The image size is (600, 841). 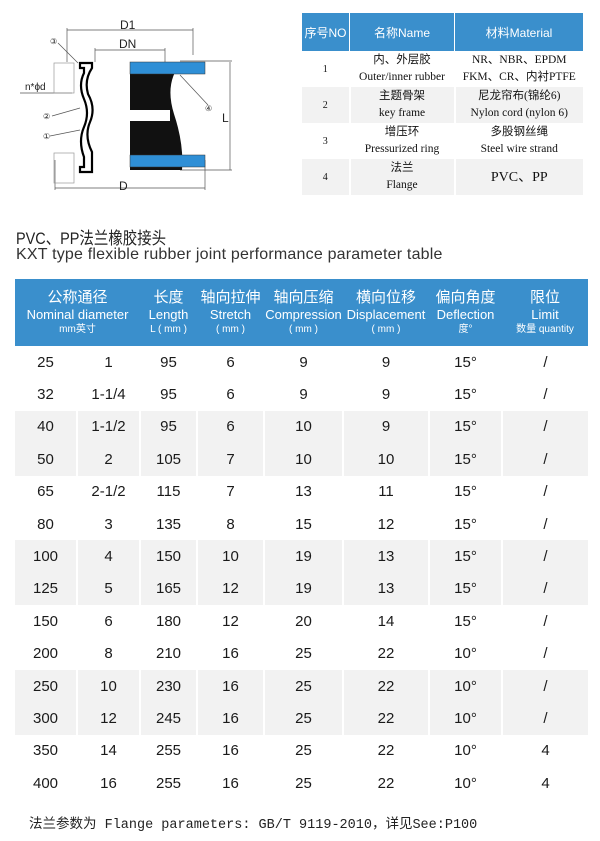 I want to click on material-no: 2, so click(x=326, y=105).